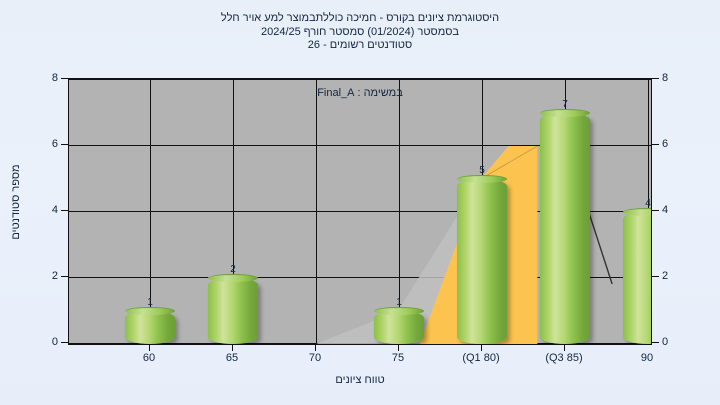  Describe the element at coordinates (360, 380) in the screenshot. I see `x-axis-title: טווח ציונים` at that location.